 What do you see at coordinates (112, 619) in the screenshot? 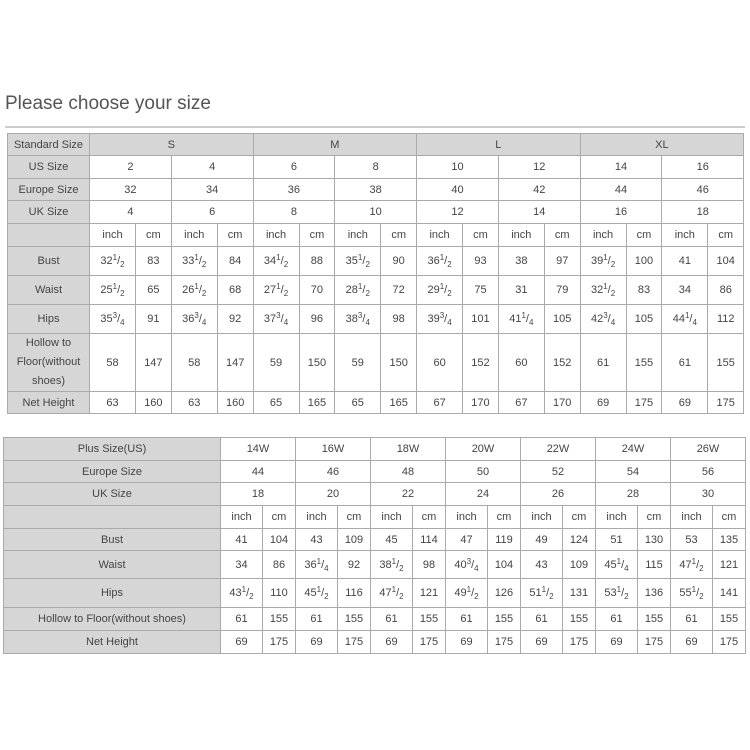
I see `row-label: Hollow to Floor(without shoes)` at bounding box center [112, 619].